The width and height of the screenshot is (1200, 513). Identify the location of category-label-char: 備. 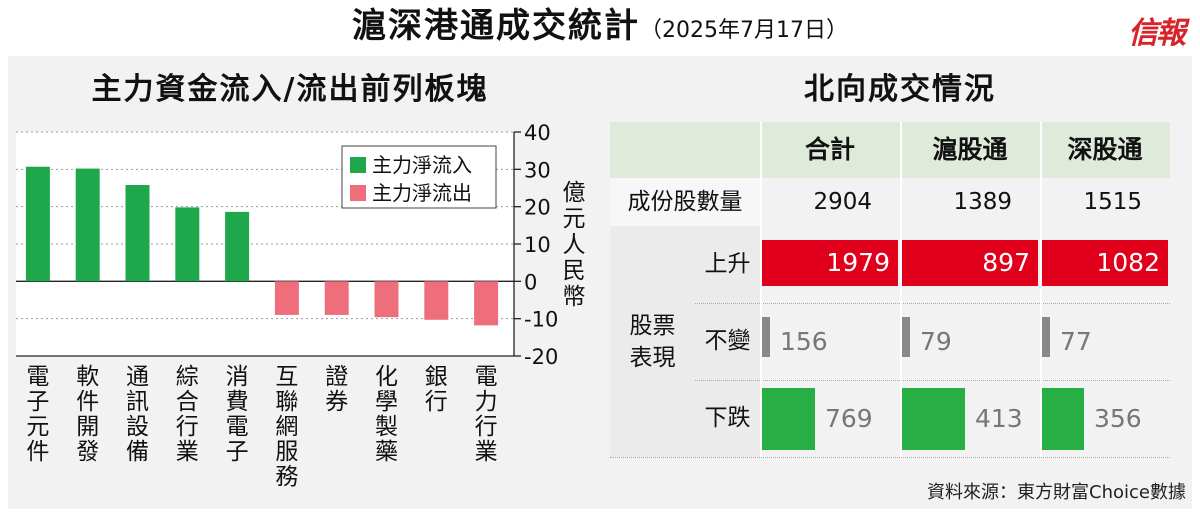
(137, 452).